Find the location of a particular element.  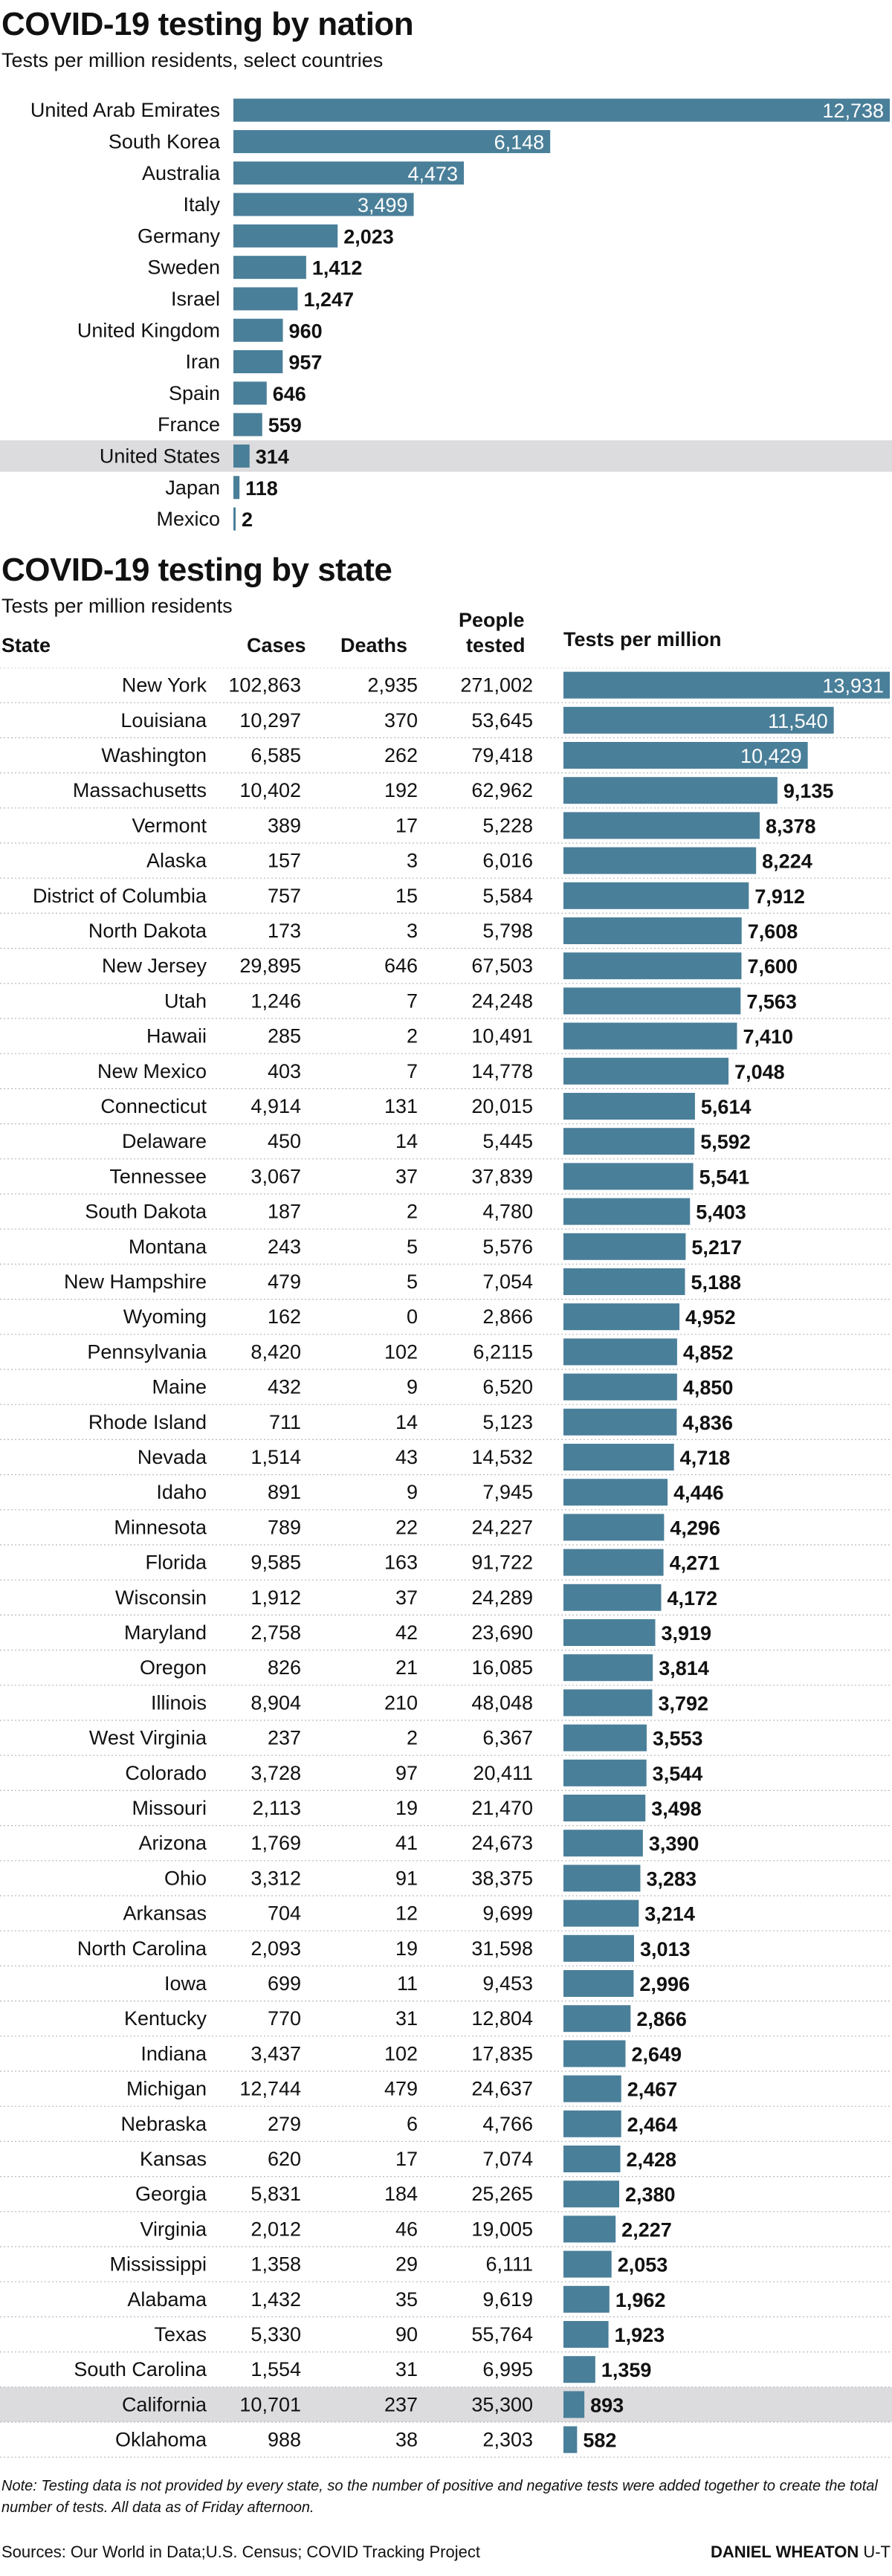

cases-value: 789 is located at coordinates (284, 1527).